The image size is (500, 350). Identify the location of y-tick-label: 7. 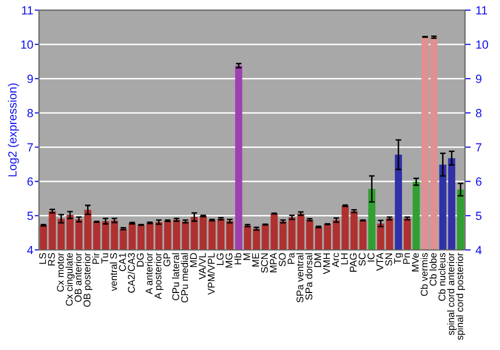
(30, 147).